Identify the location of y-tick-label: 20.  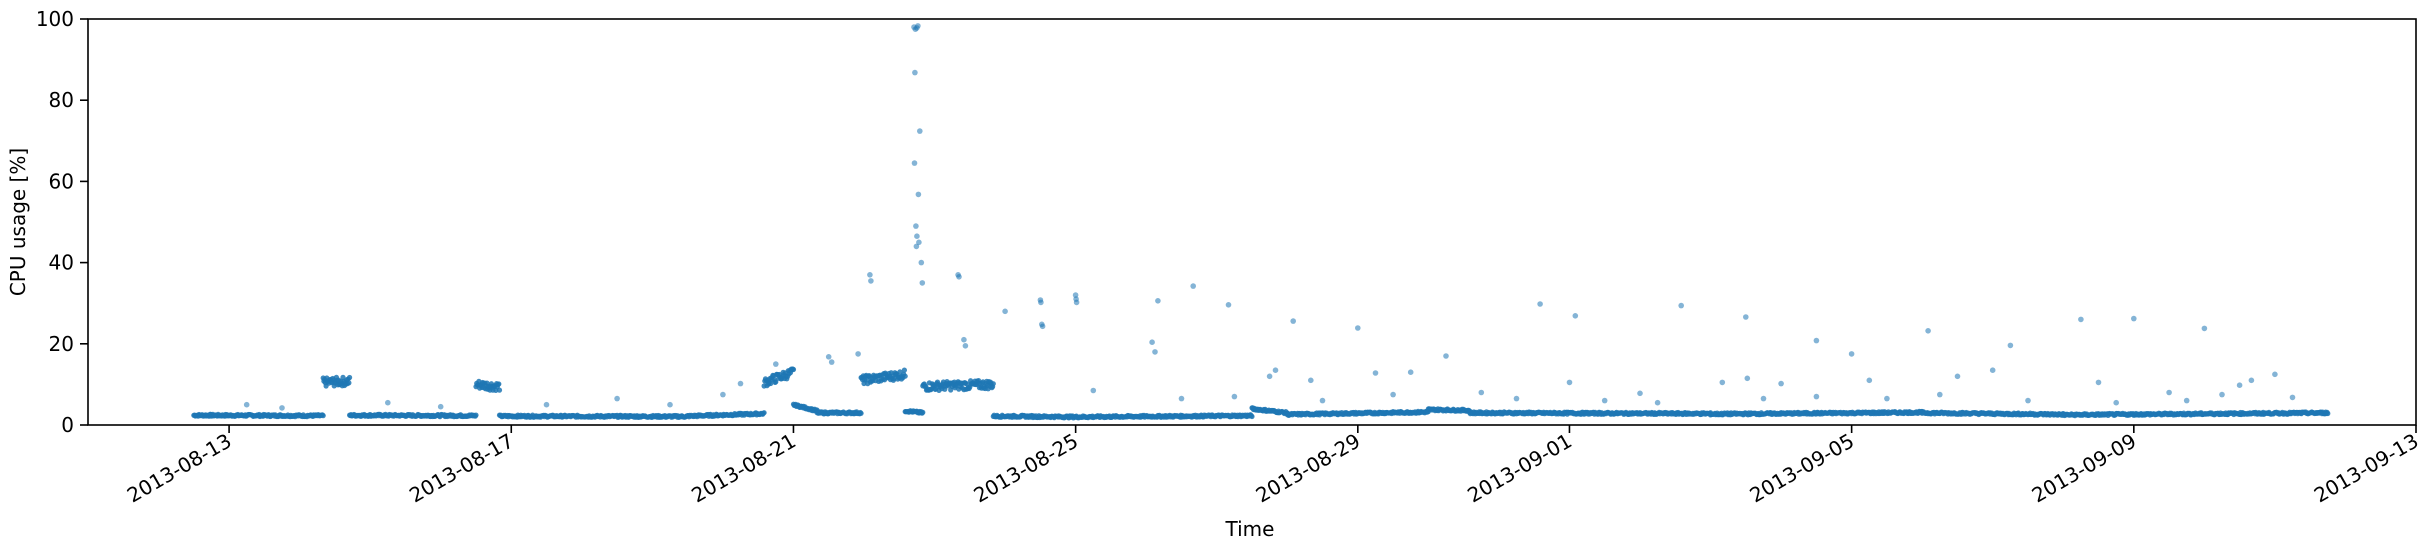
(61, 344).